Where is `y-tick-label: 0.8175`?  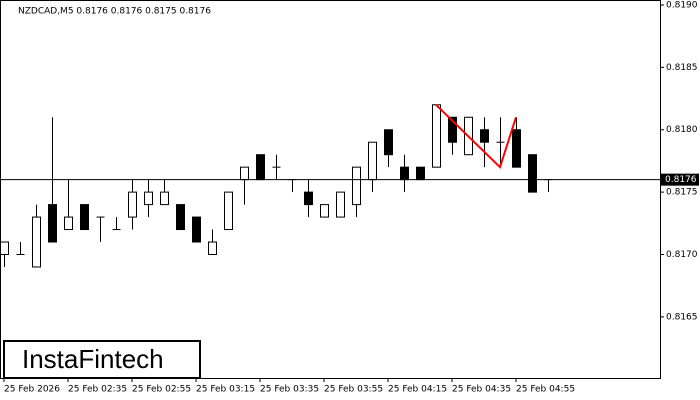 y-tick-label: 0.8175 is located at coordinates (682, 193).